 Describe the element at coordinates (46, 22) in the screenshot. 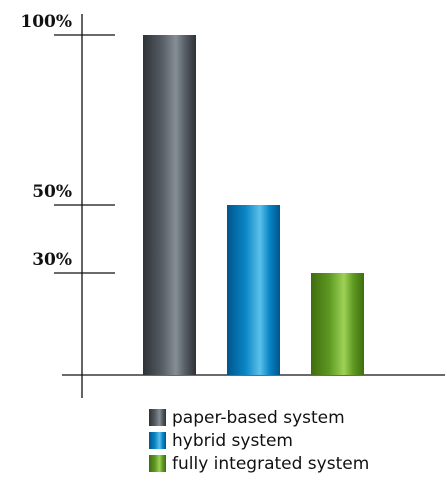

I see `y-tick-label: 100%` at that location.